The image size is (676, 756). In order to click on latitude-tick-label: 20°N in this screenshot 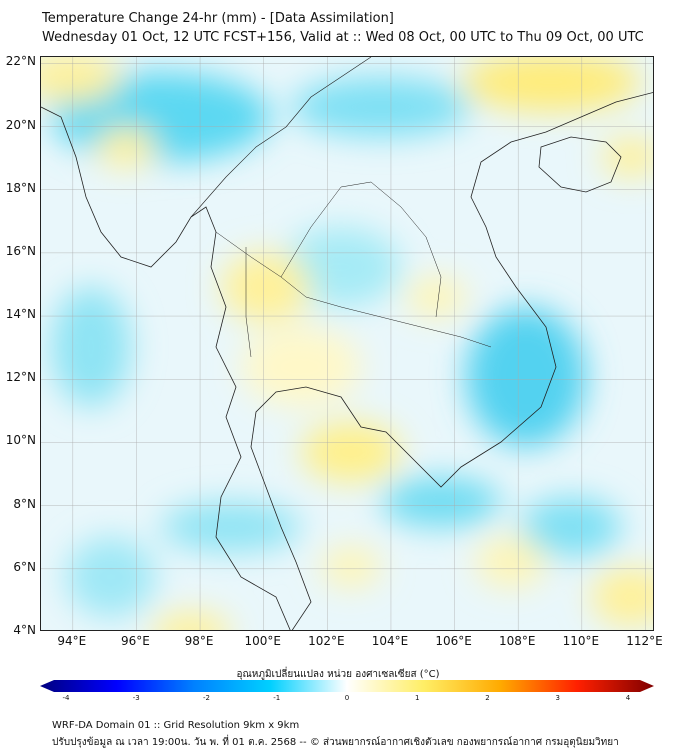, I will do `click(20, 124)`.